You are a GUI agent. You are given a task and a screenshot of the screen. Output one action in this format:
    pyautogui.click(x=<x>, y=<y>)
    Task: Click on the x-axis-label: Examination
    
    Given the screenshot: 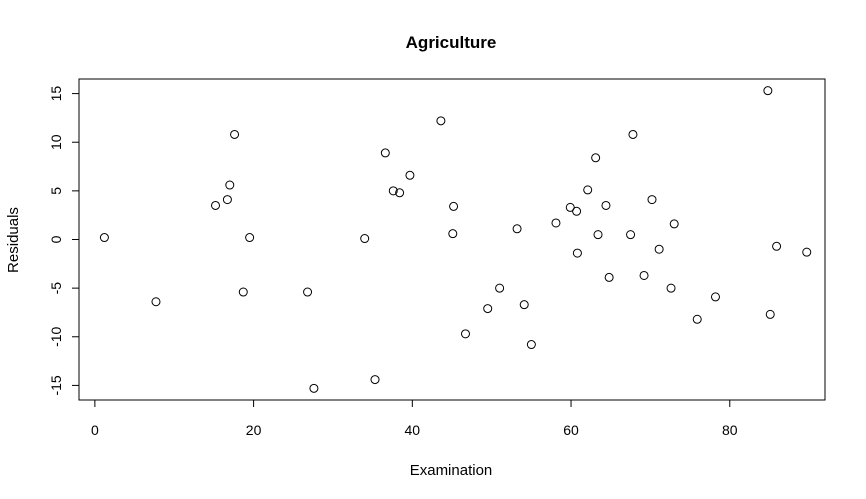 What is the action you would take?
    pyautogui.click(x=451, y=470)
    